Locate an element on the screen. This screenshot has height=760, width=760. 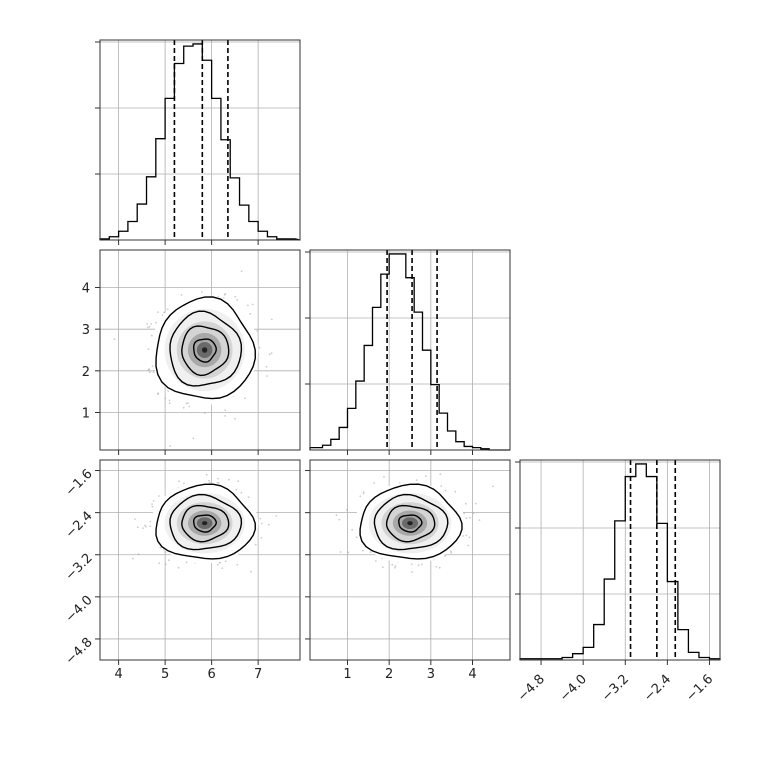
x-tick-label: −1.6 is located at coordinates (699, 688).